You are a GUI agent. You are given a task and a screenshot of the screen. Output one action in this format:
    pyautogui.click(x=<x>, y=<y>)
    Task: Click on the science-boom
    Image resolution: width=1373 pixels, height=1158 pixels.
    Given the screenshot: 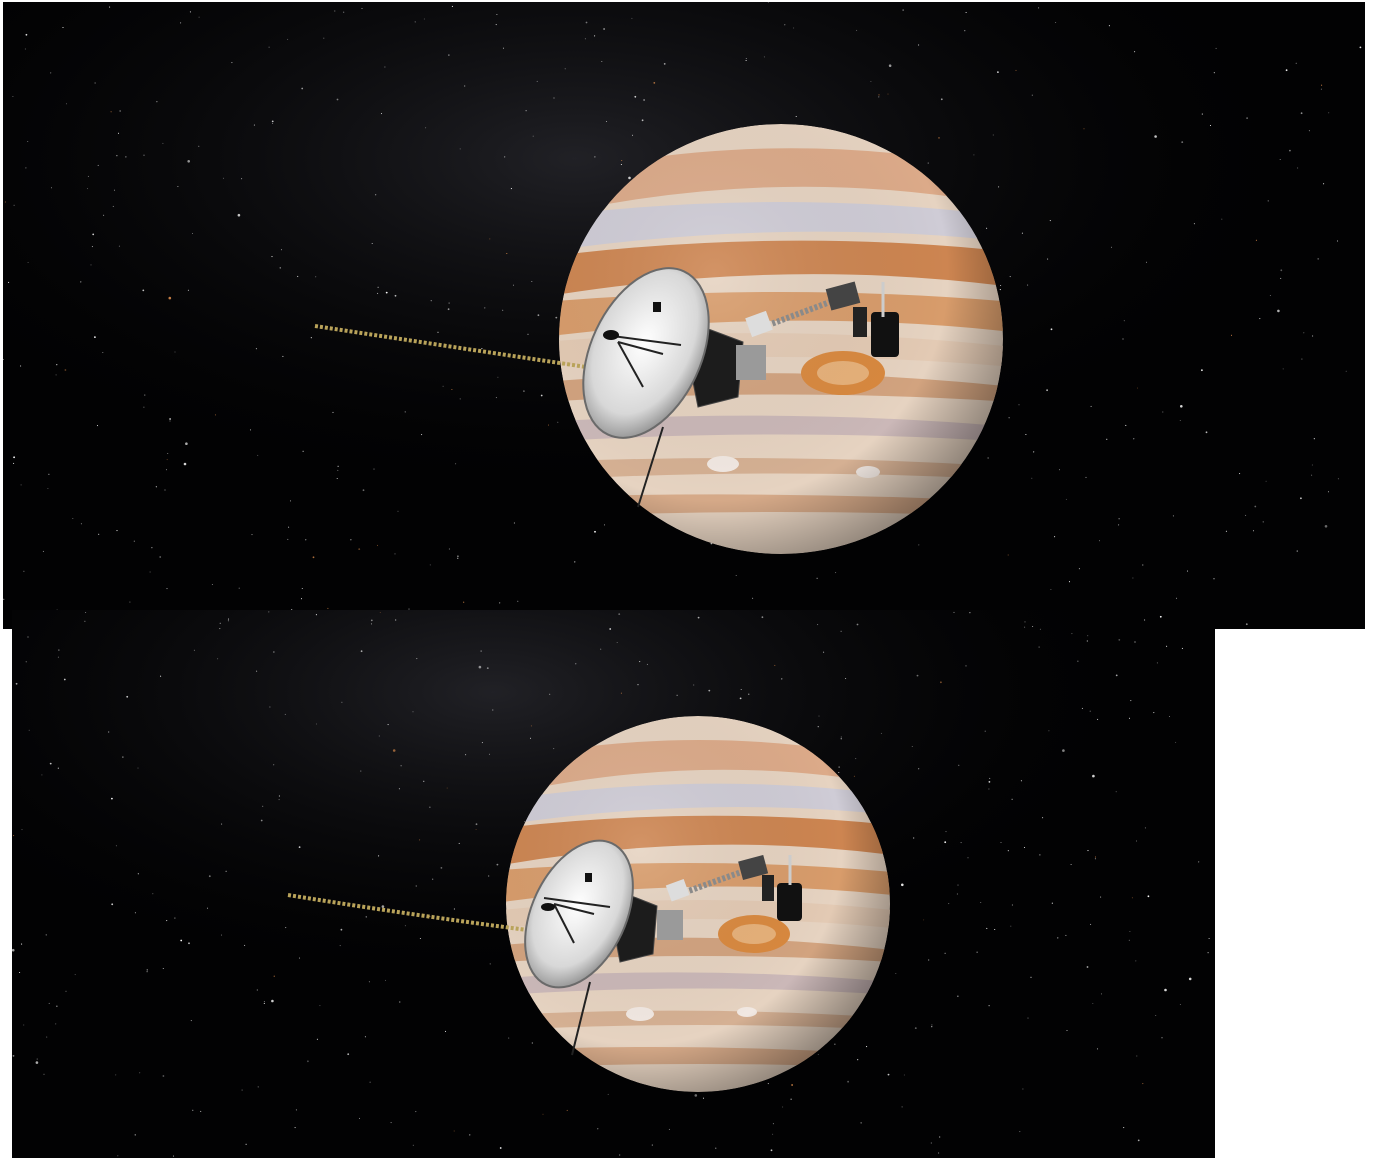 What is the action you would take?
    pyautogui.click(x=800, y=313)
    